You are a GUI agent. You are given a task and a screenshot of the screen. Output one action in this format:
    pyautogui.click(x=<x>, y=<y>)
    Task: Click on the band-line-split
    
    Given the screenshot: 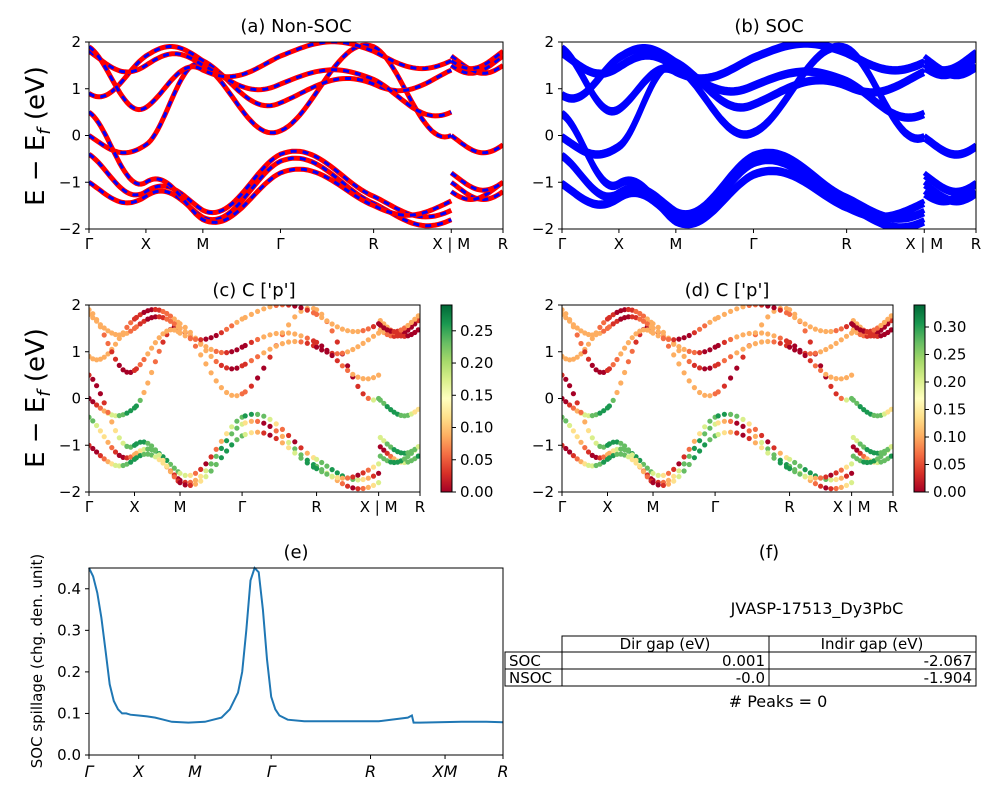 What is the action you would take?
    pyautogui.click(x=769, y=79)
    